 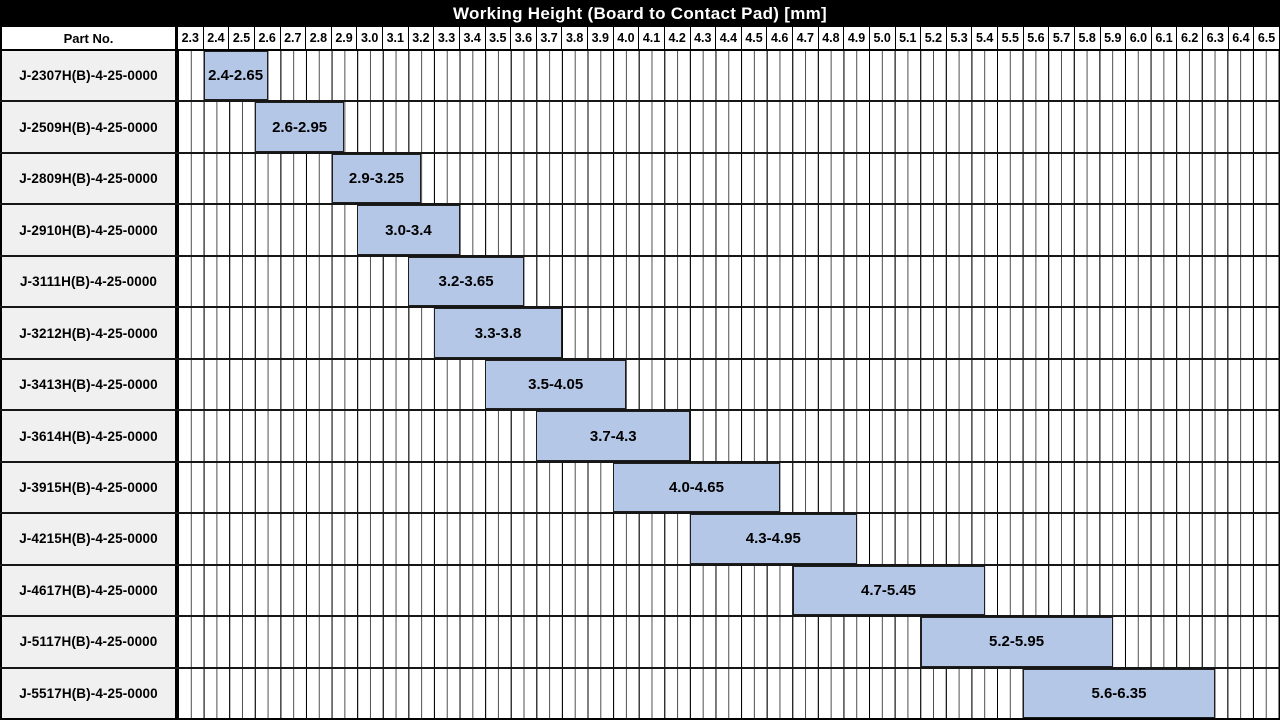 I want to click on table-row: J-2307H(B)-4-25-0000 2.4-2.65, so click(x=640, y=77).